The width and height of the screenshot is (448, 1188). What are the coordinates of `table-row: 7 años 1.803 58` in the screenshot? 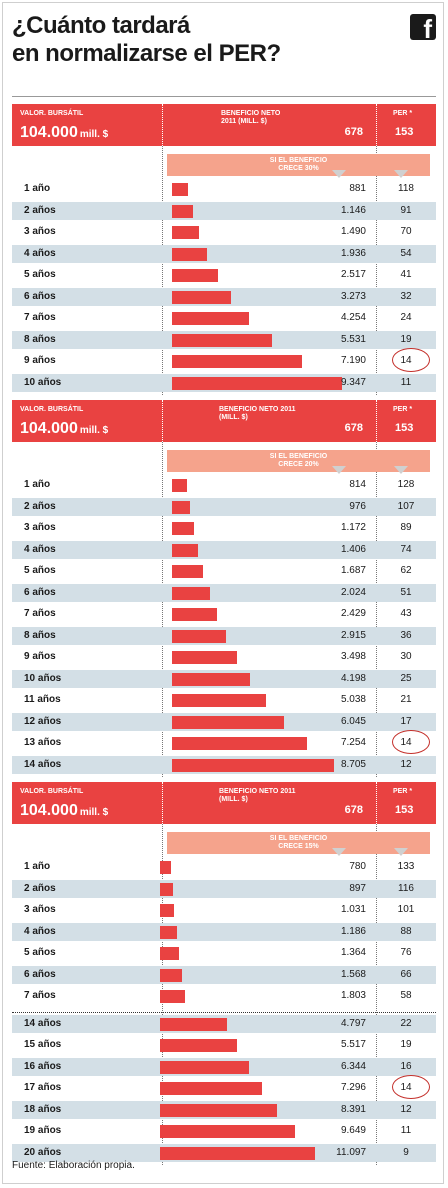 It's located at (224, 996).